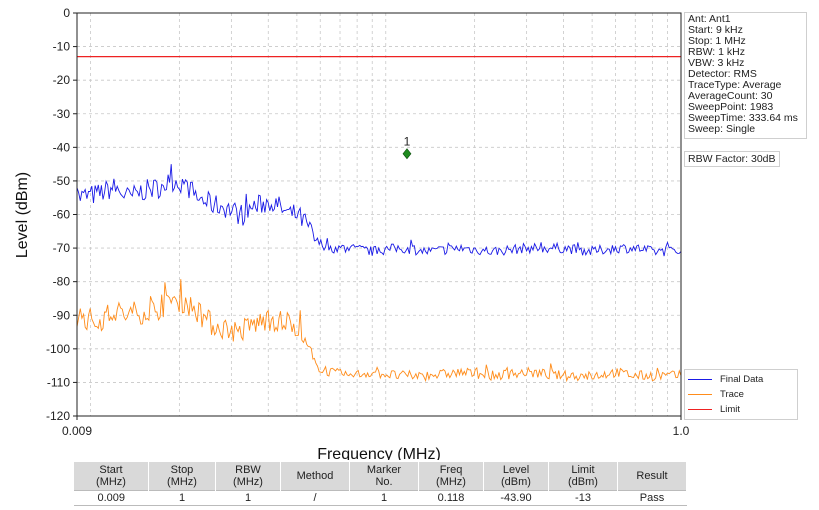 The image size is (819, 510). Describe the element at coordinates (62, 147) in the screenshot. I see `y-tick-label: -40` at that location.